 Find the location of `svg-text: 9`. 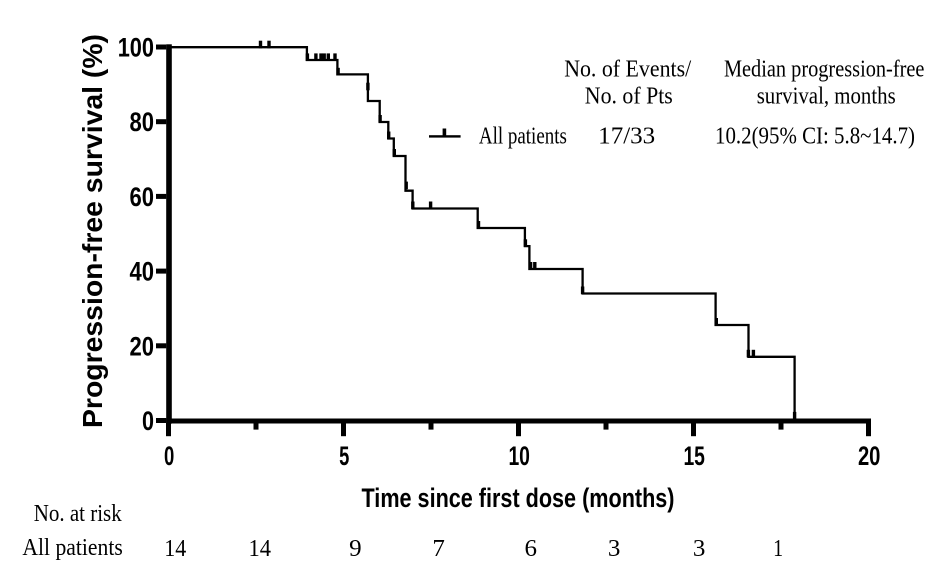

svg-text: 9 is located at coordinates (355, 548).